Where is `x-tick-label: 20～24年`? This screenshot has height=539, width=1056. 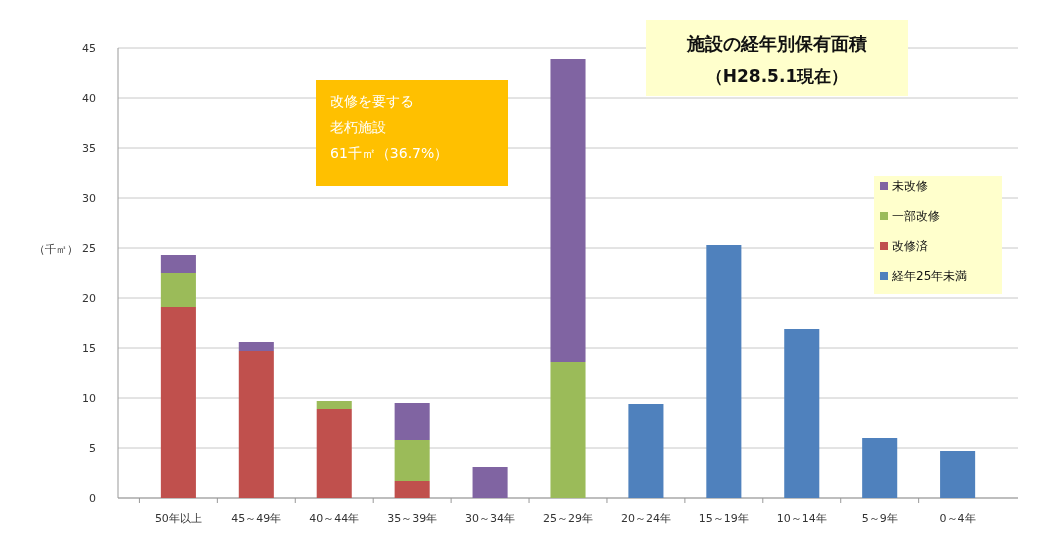 x-tick-label: 20～24年 is located at coordinates (645, 518).